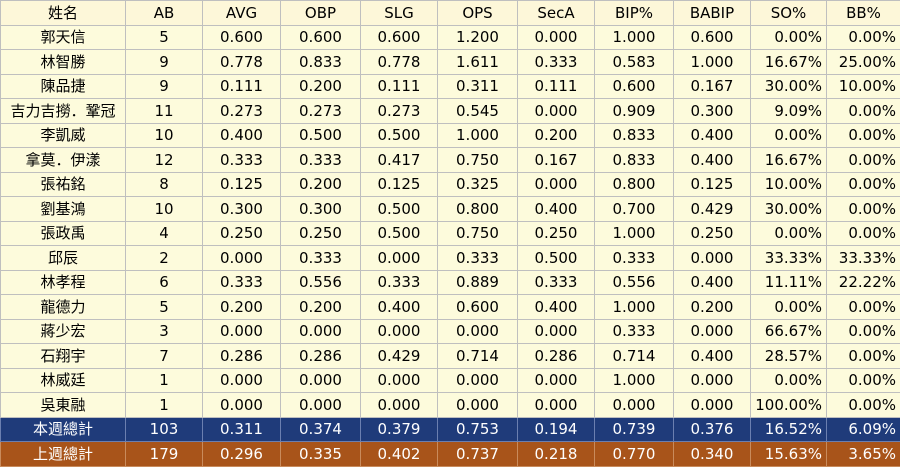  Describe the element at coordinates (478, 13) in the screenshot. I see `column-header-ops: OPS` at that location.